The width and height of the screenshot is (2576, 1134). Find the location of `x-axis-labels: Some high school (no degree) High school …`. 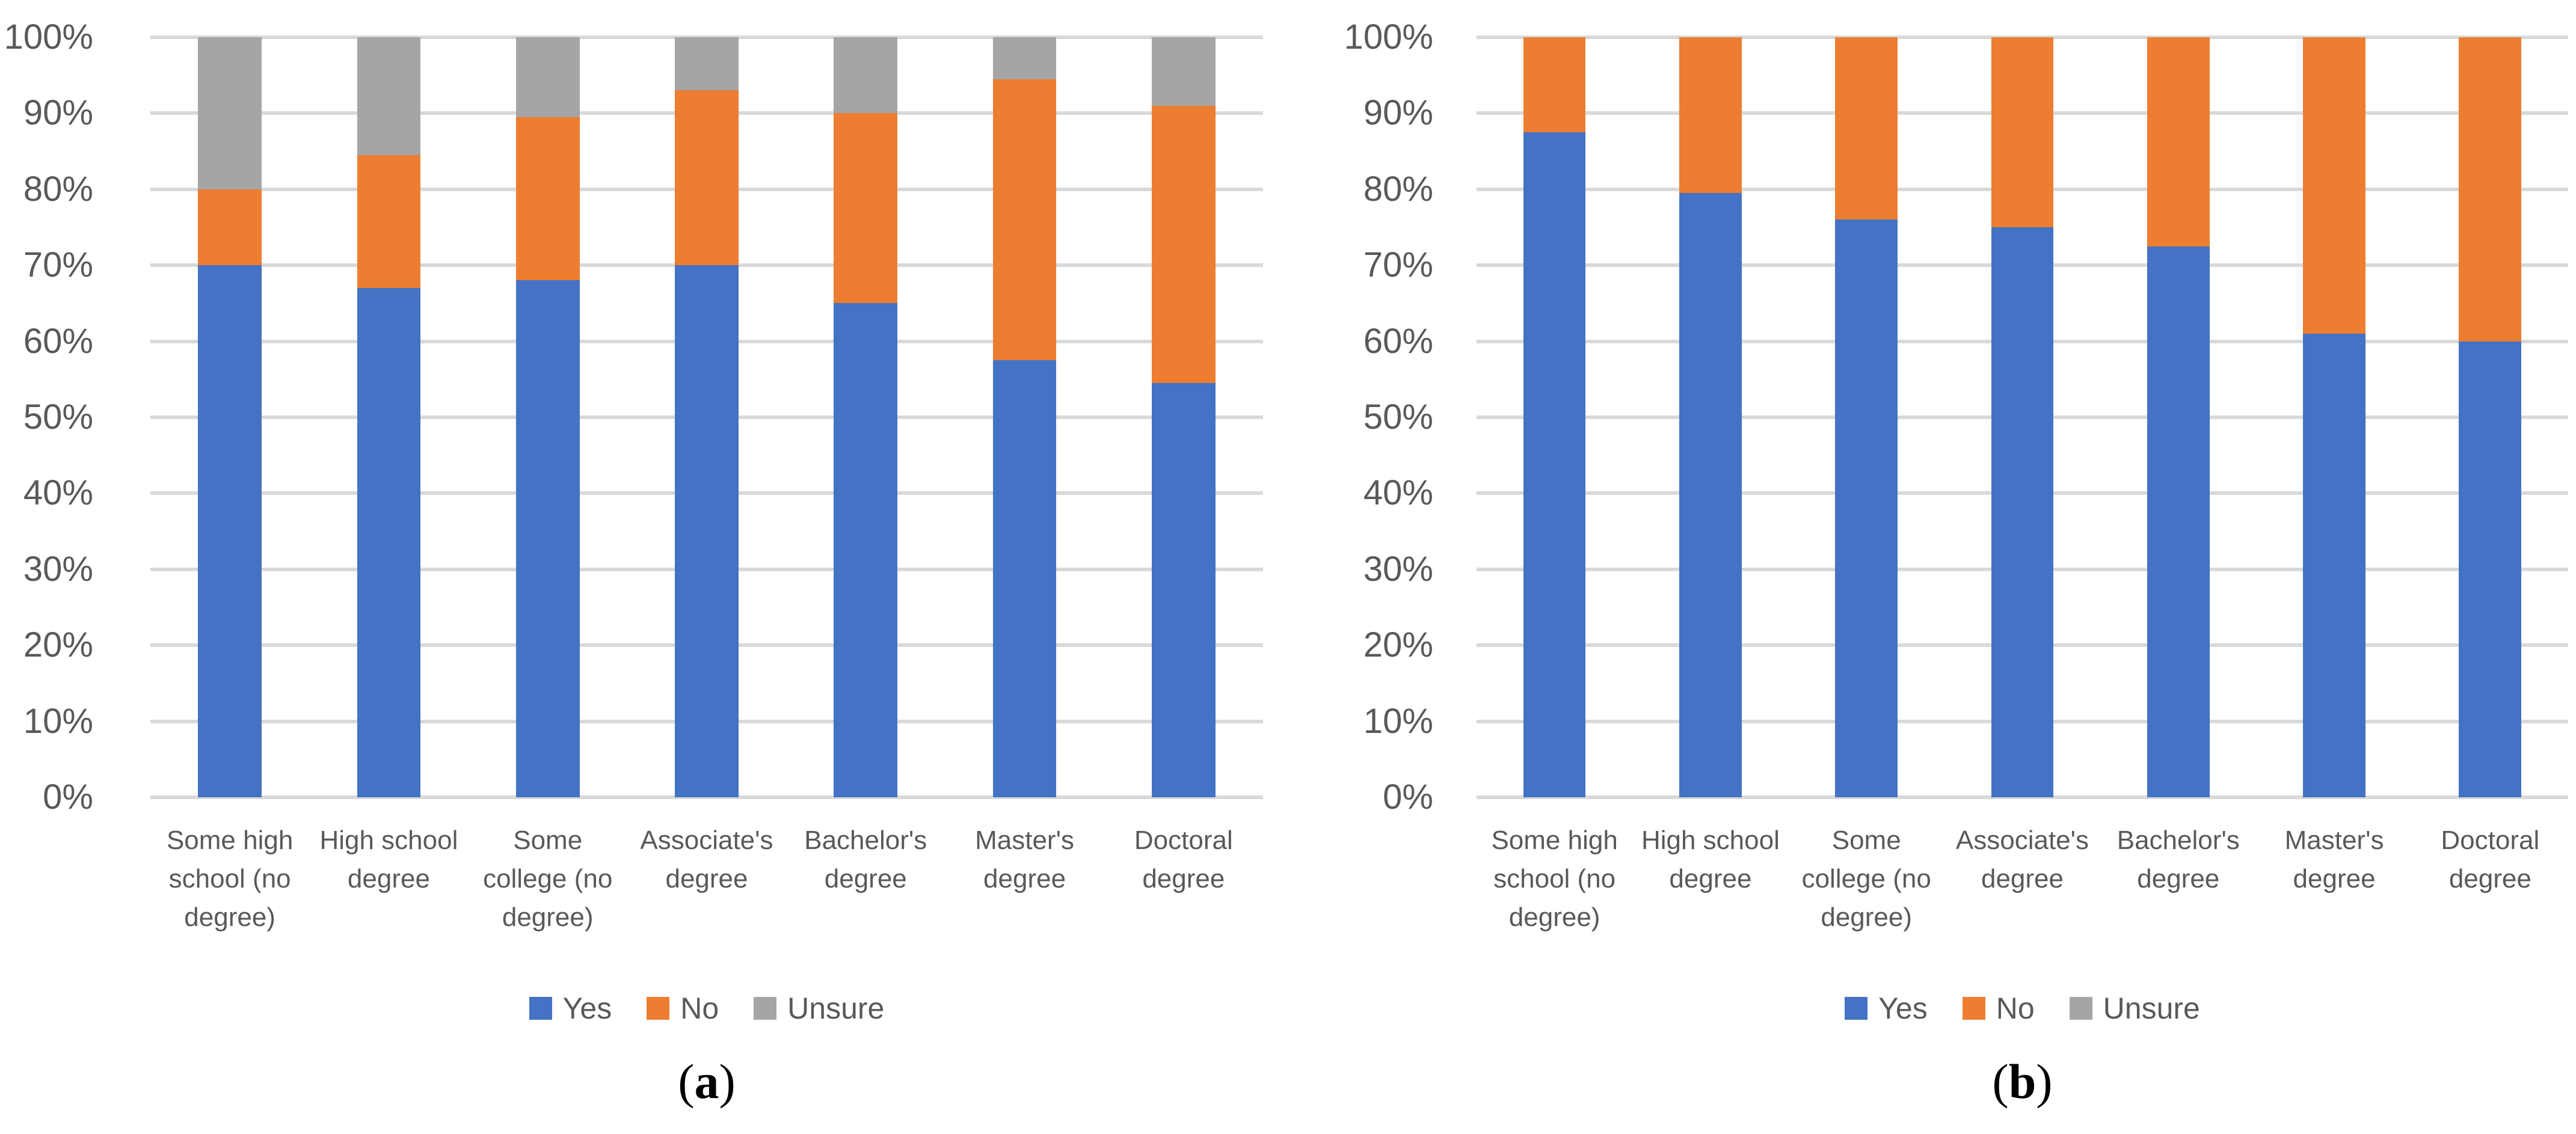

x-axis-labels: Some high school (no degree) High school … is located at coordinates (707, 879).